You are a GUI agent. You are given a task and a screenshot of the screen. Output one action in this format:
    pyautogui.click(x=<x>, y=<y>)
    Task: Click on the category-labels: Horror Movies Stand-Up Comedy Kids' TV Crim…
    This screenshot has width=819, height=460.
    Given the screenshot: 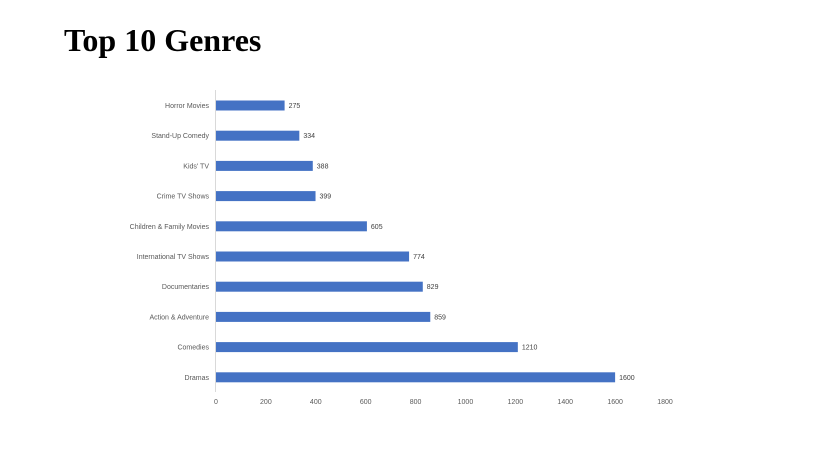 What is the action you would take?
    pyautogui.click(x=170, y=242)
    